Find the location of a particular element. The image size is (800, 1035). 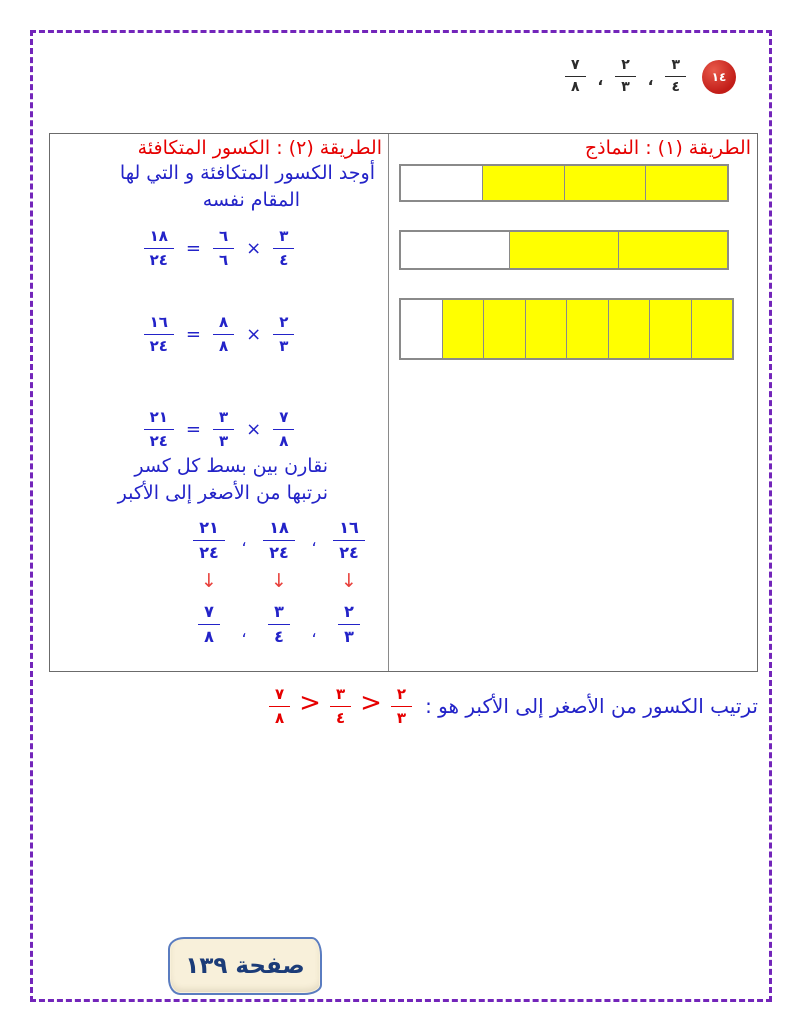

question-header: ١٤ ٣ ٤ ، ٢ ٣ ، ٧ ٨ is located at coordinates (650, 76).